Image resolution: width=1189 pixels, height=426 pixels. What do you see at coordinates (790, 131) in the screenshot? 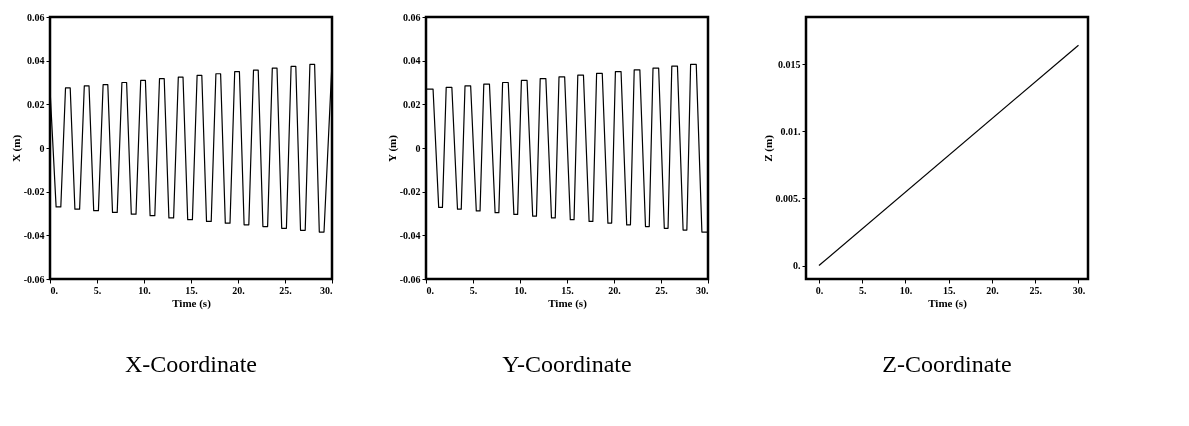
I see `y-tick-label: 0.01.` at bounding box center [790, 131].